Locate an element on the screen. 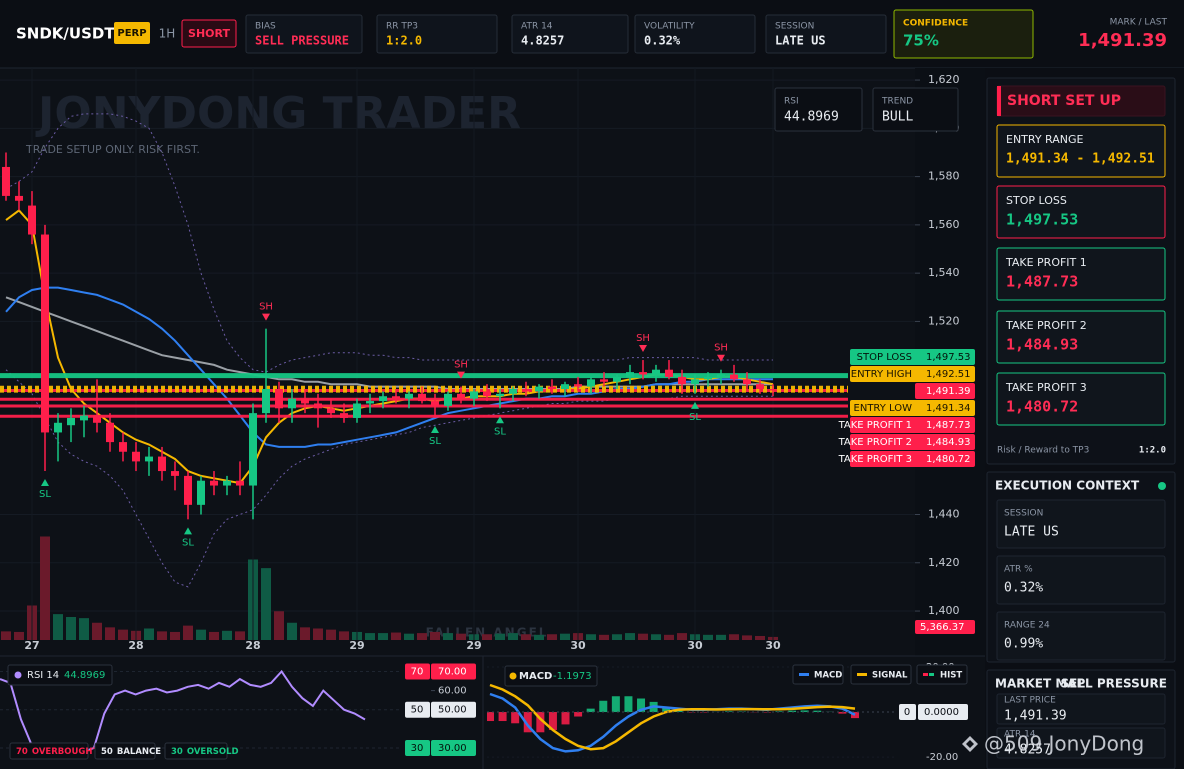  macd-tick-label: -20.00 is located at coordinates (942, 757).